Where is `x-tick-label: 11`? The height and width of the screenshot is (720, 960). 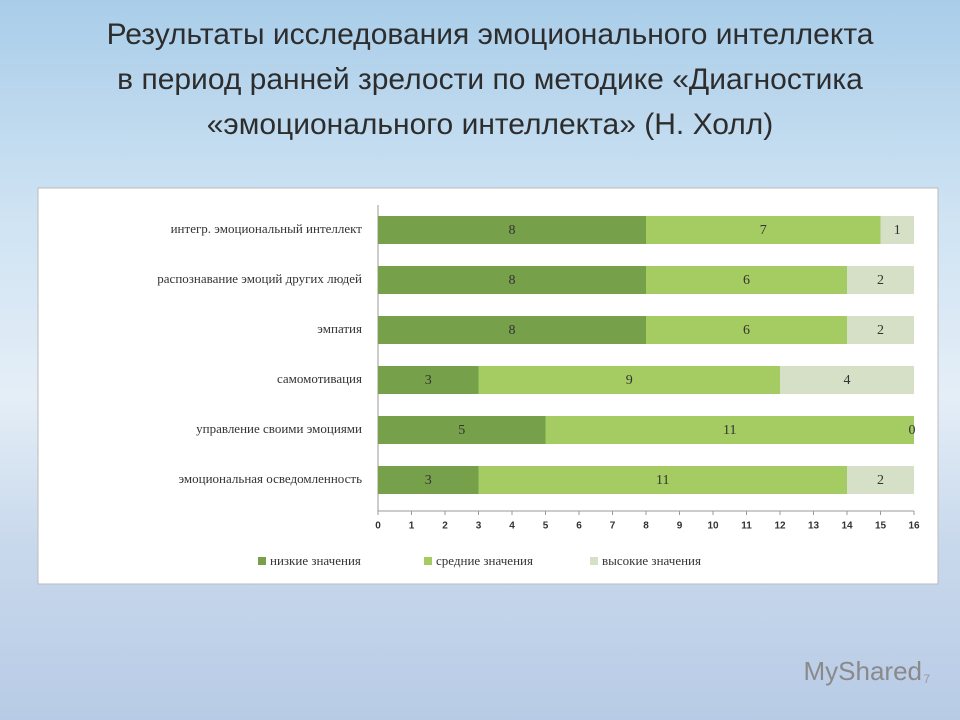
x-tick-label: 11 is located at coordinates (746, 526).